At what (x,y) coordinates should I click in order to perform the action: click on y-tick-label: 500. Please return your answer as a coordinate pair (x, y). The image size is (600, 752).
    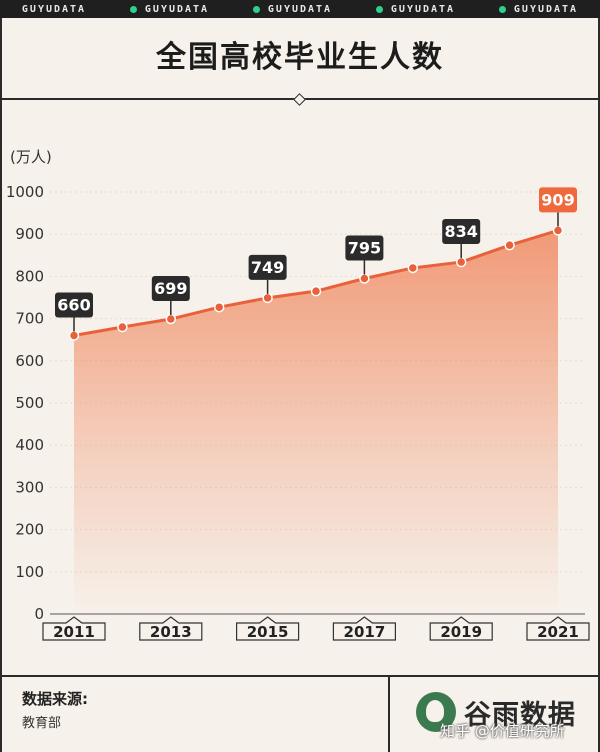
    Looking at the image, I should click on (29, 403).